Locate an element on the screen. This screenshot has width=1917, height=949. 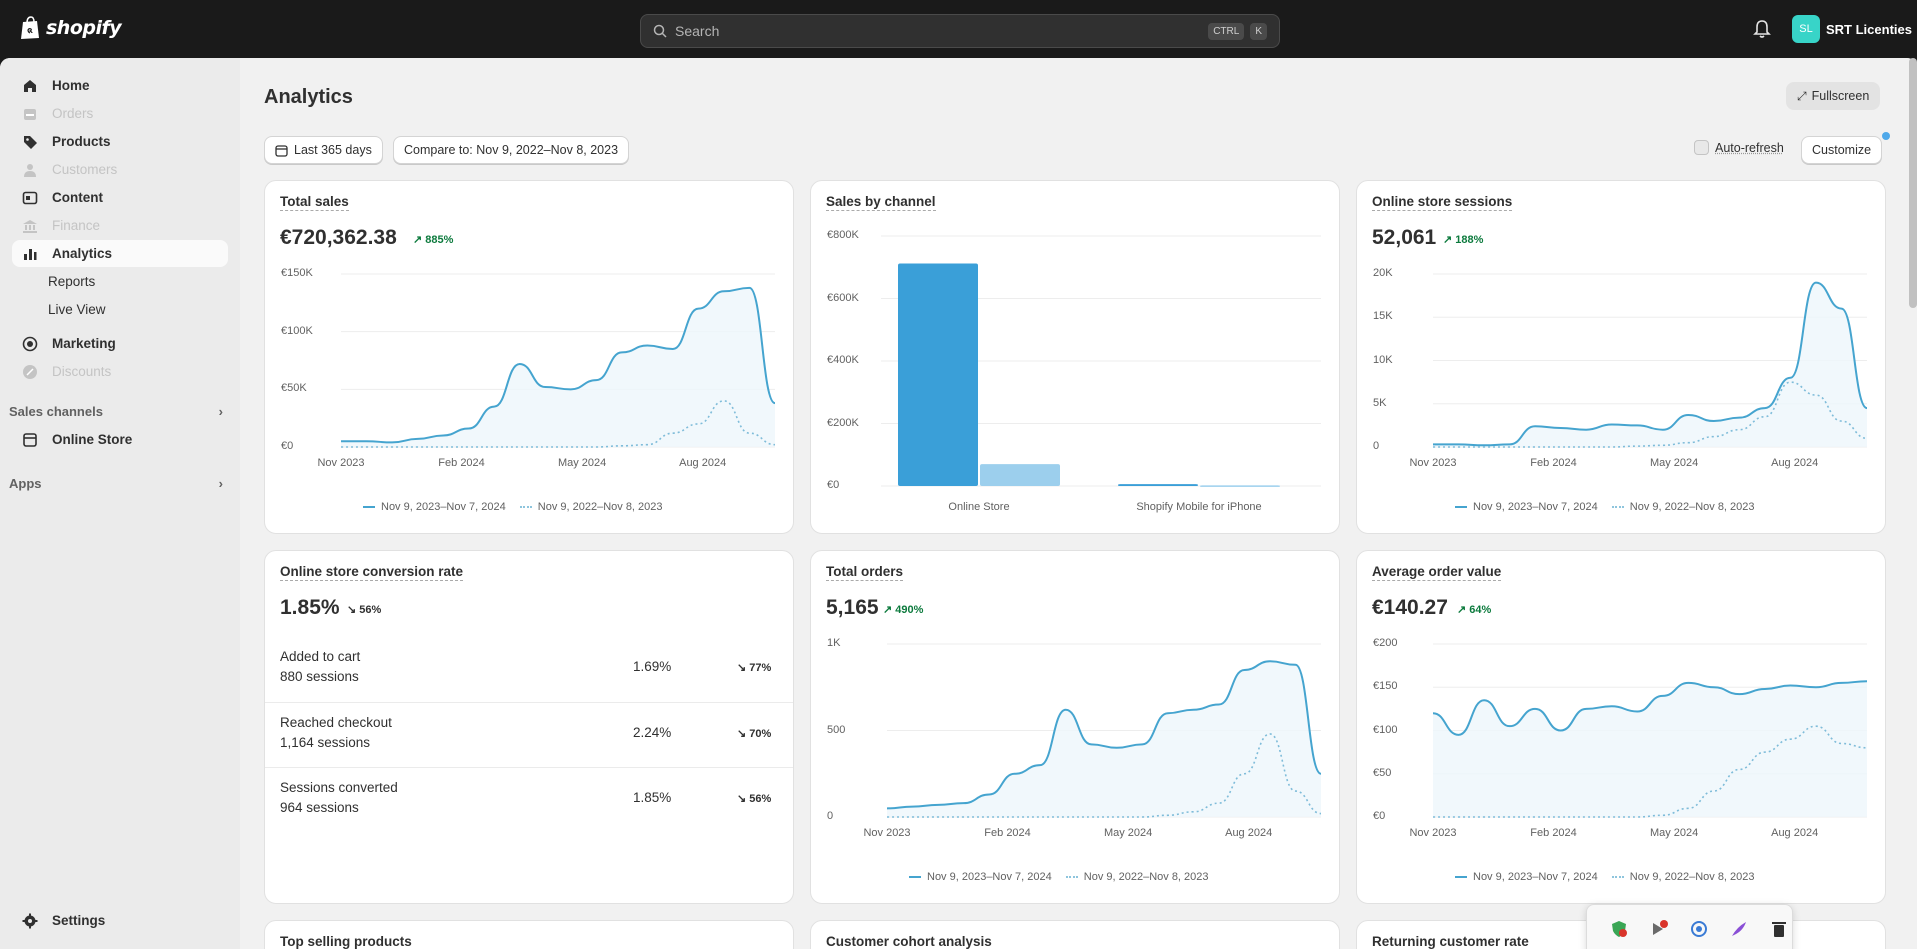
shortcut-k-key: K is located at coordinates (1258, 31).